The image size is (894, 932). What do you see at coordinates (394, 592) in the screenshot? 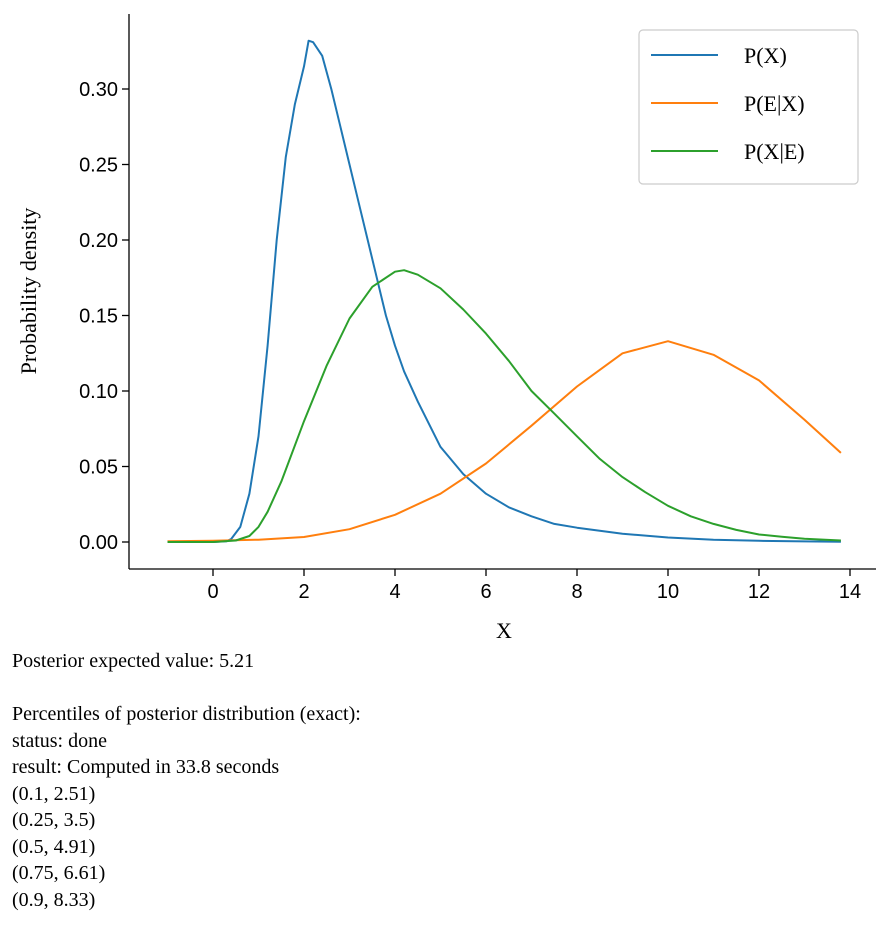
I see `x-tick-label: 4` at bounding box center [394, 592].